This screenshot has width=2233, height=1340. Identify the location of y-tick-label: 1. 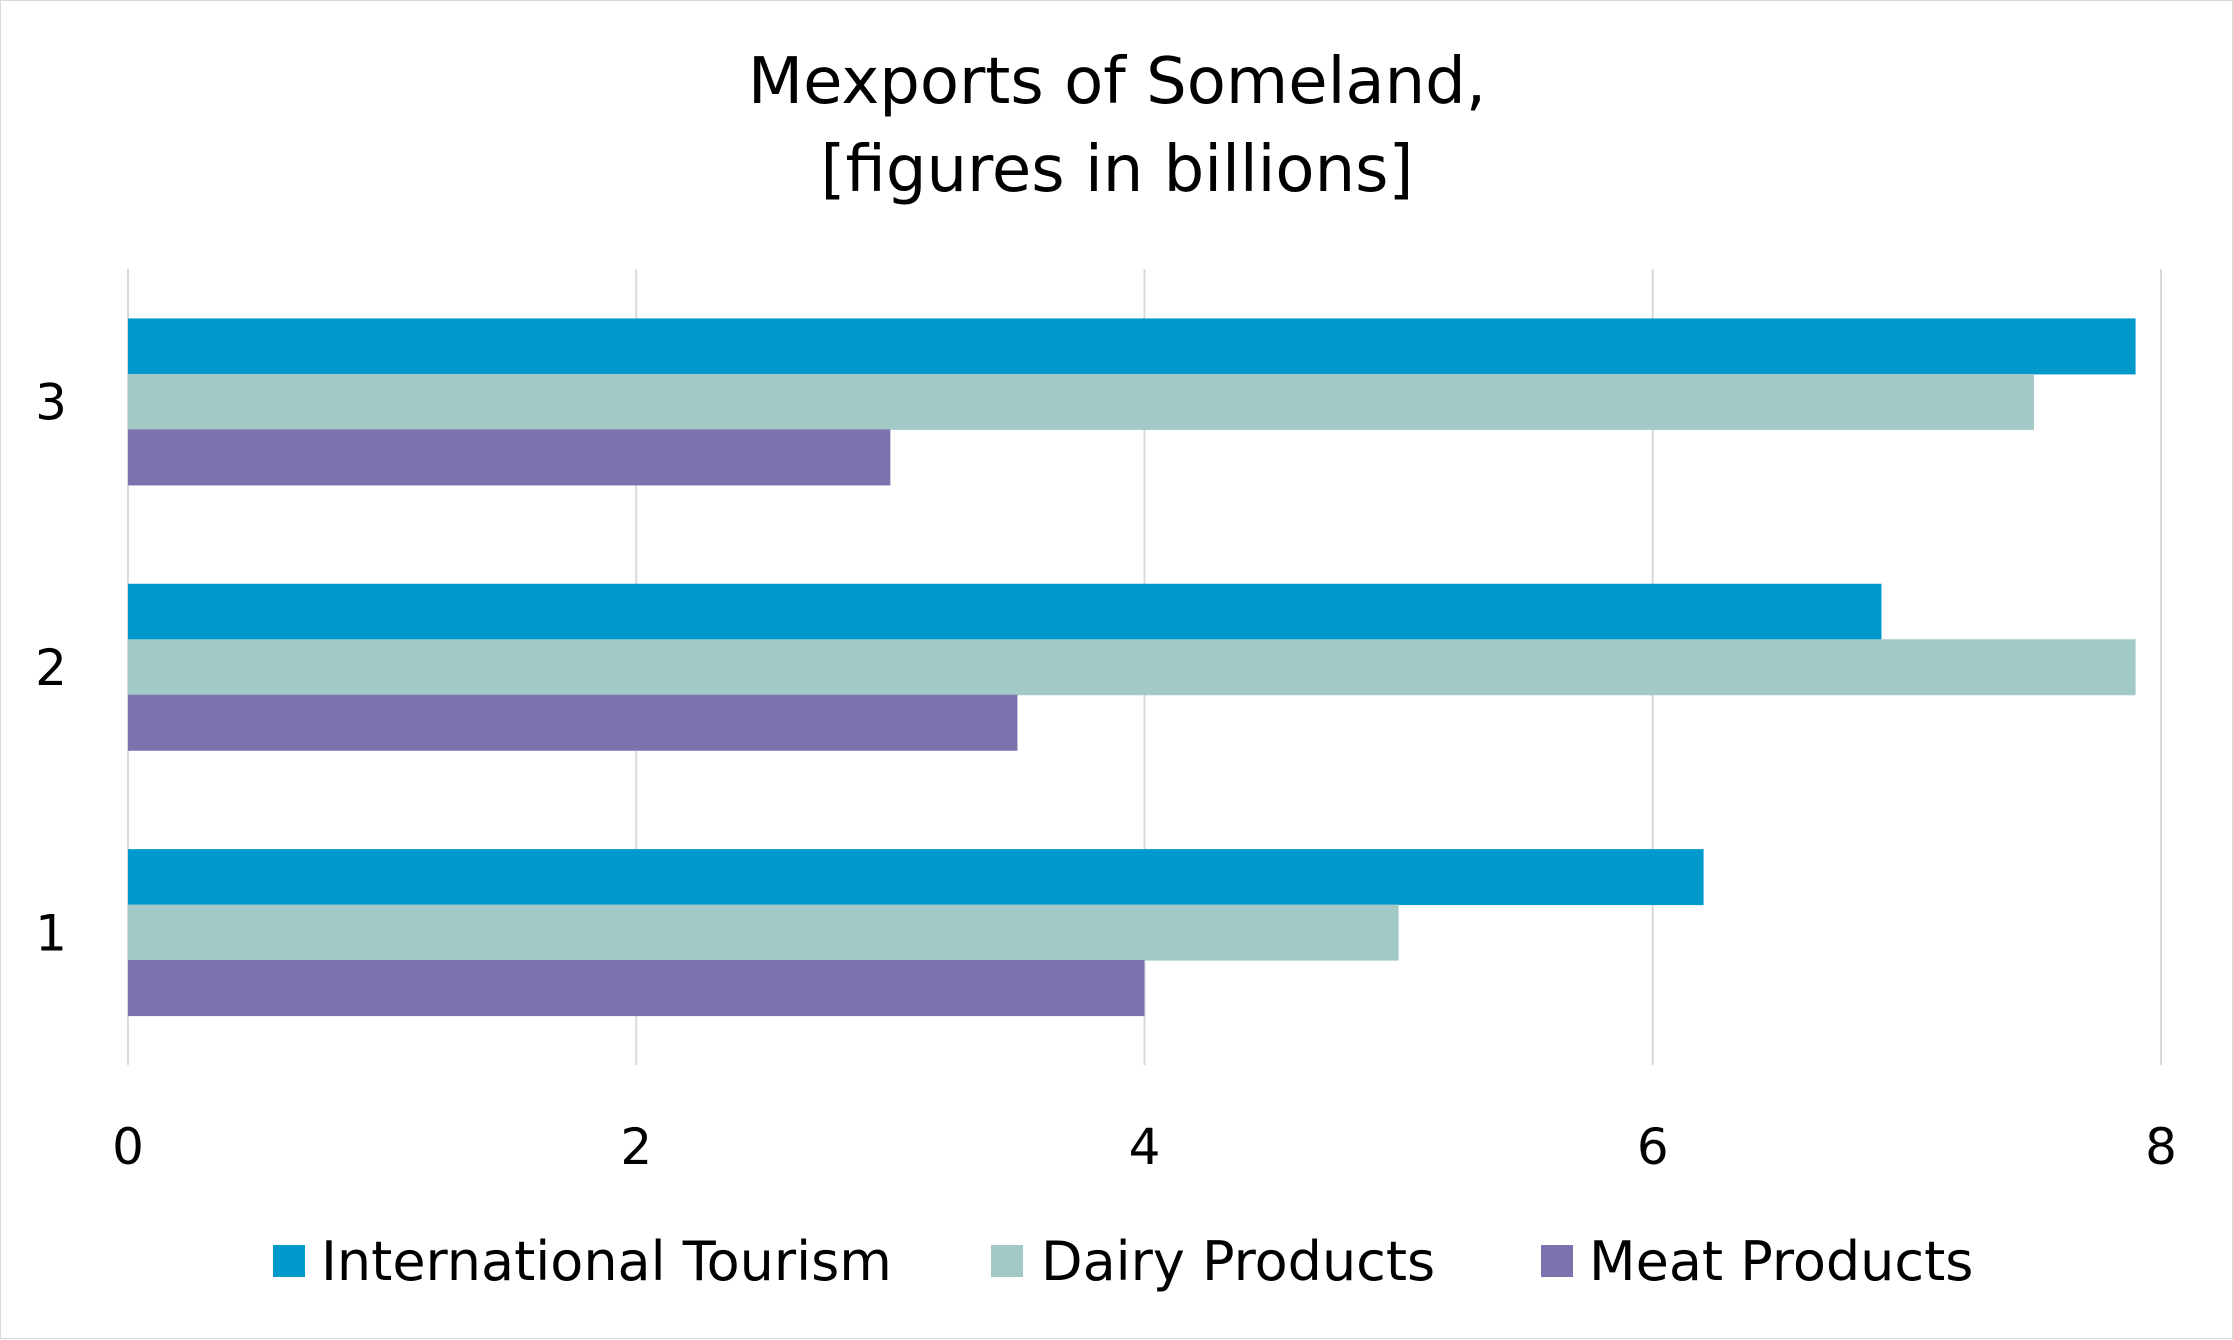
(51, 933).